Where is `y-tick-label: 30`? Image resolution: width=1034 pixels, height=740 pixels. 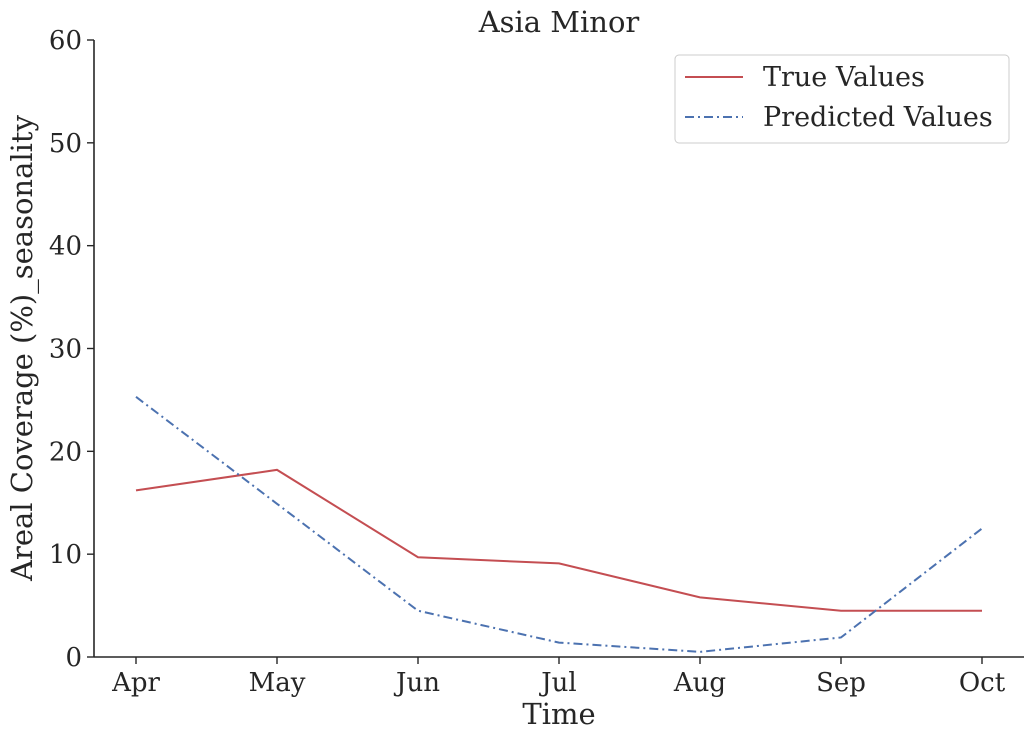
y-tick-label: 30 is located at coordinates (65, 350).